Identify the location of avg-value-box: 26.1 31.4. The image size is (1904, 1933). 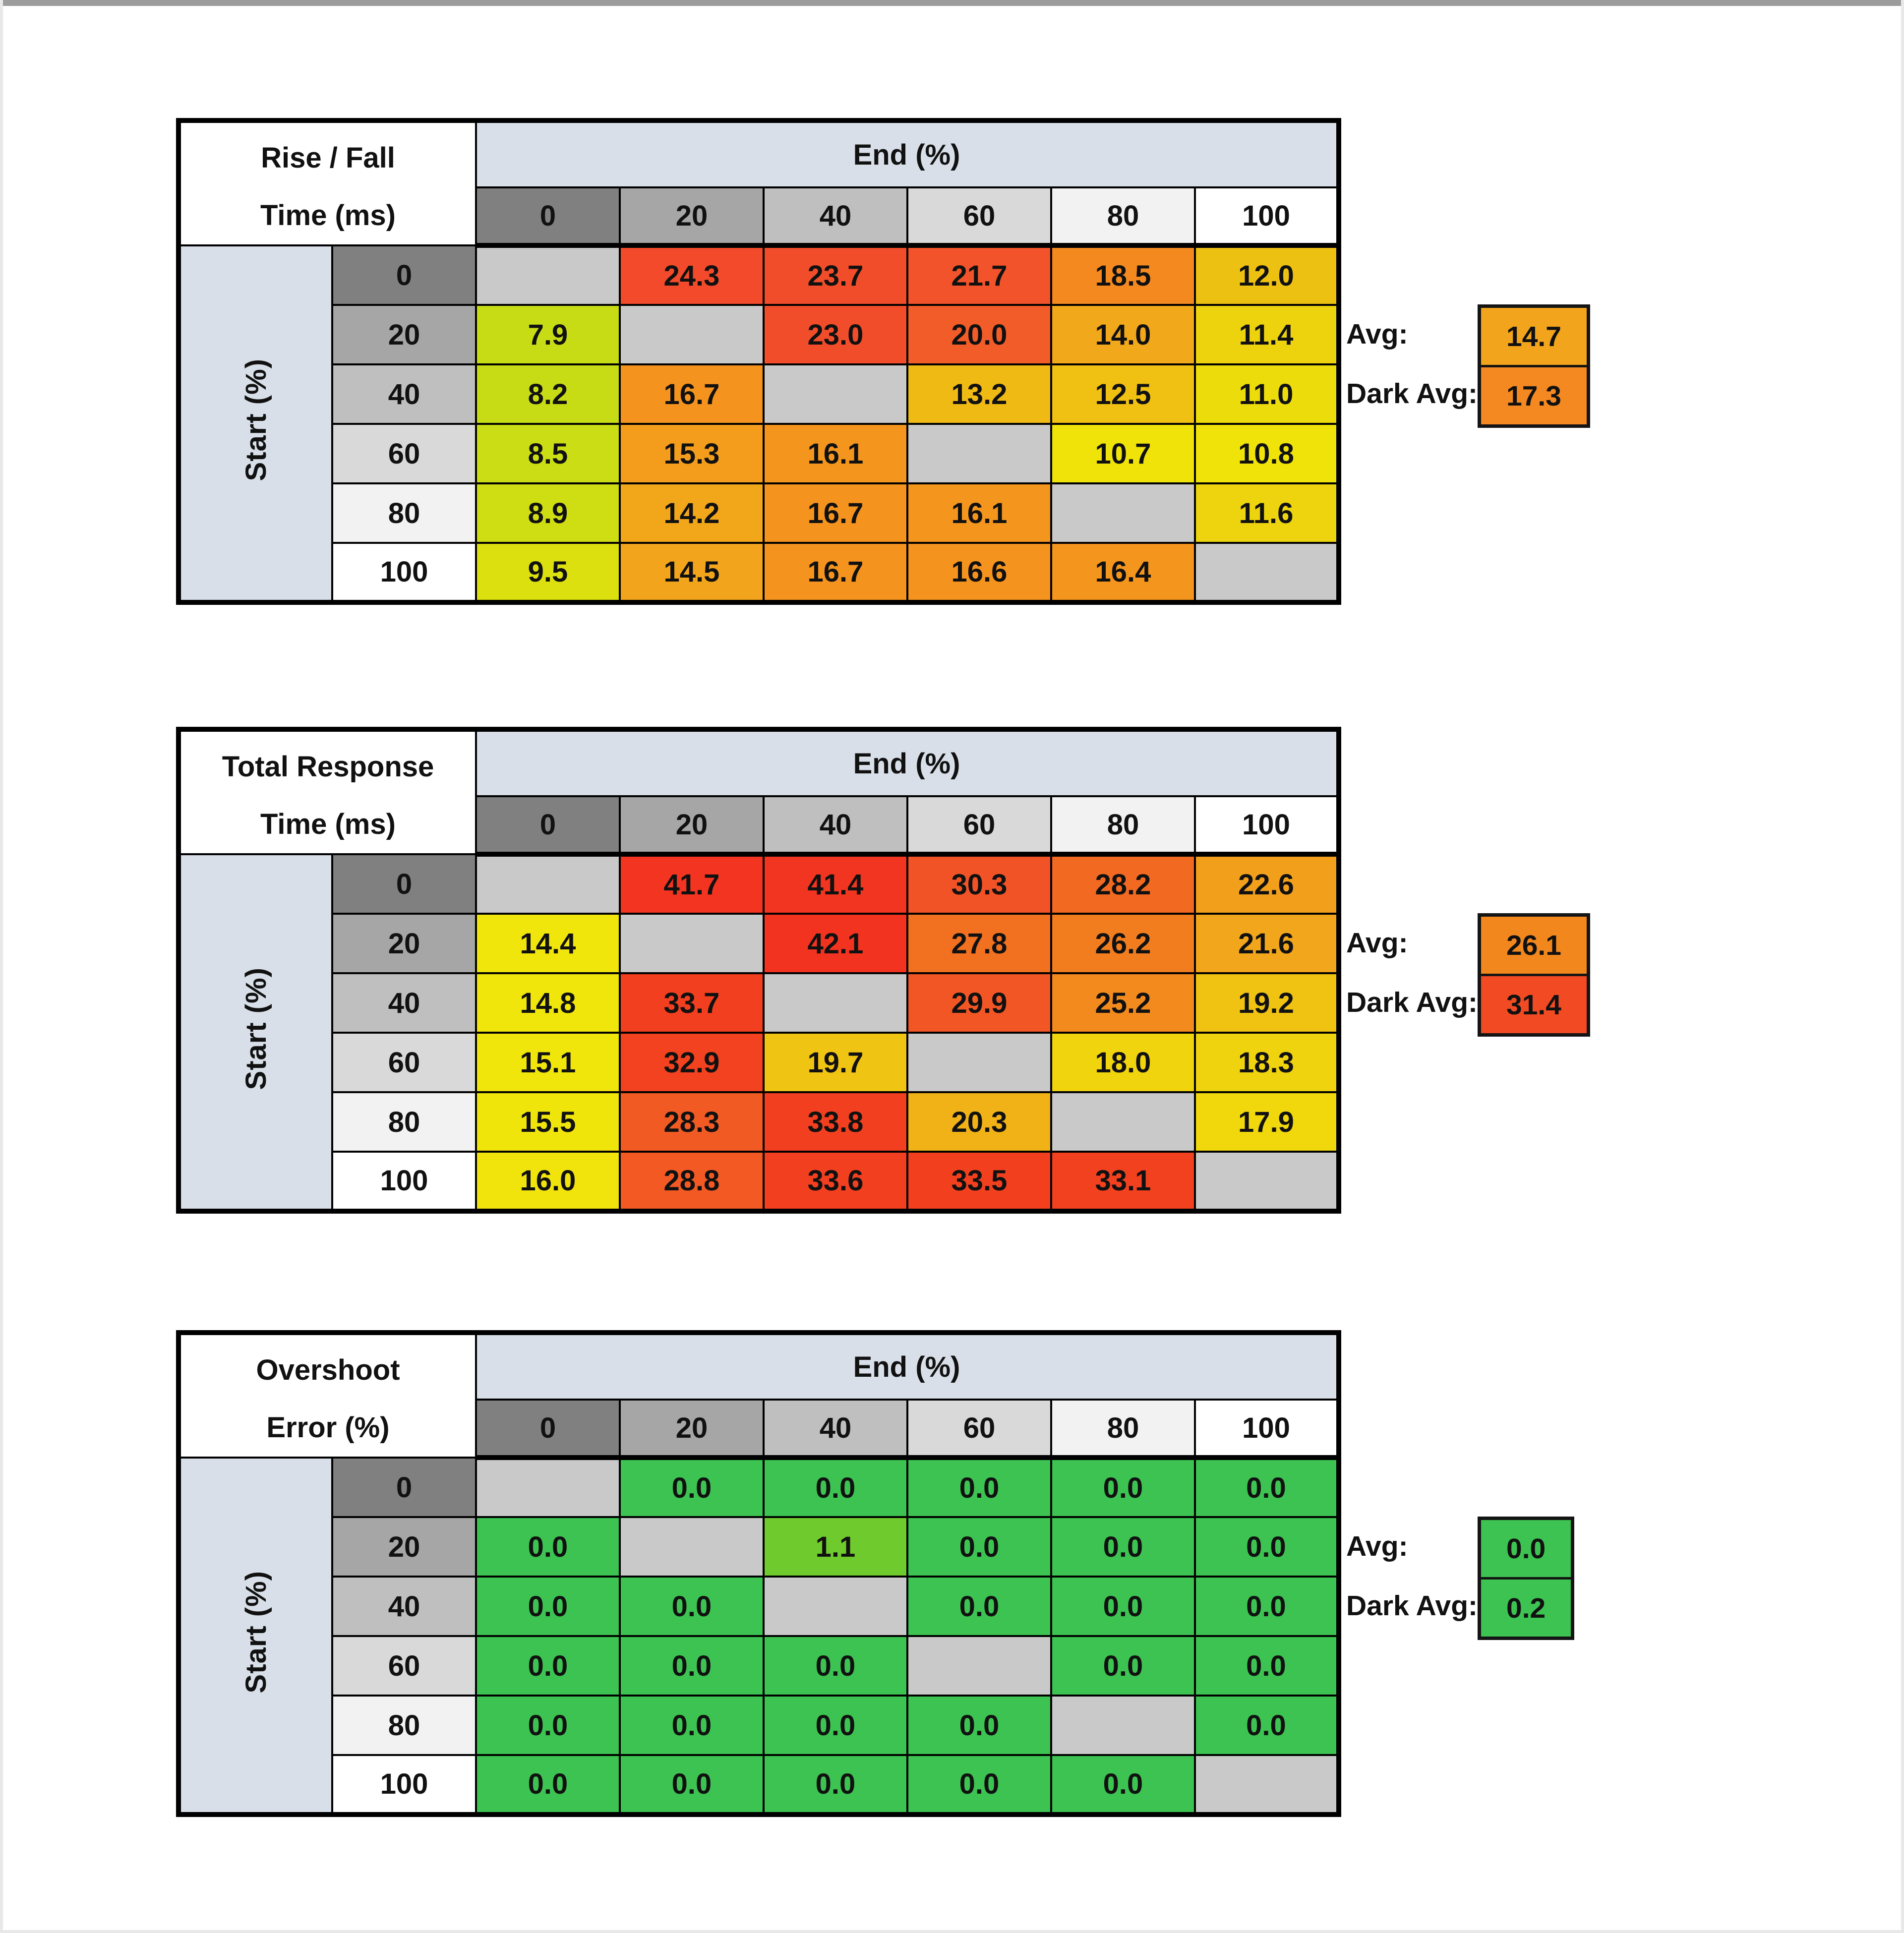
(1534, 975).